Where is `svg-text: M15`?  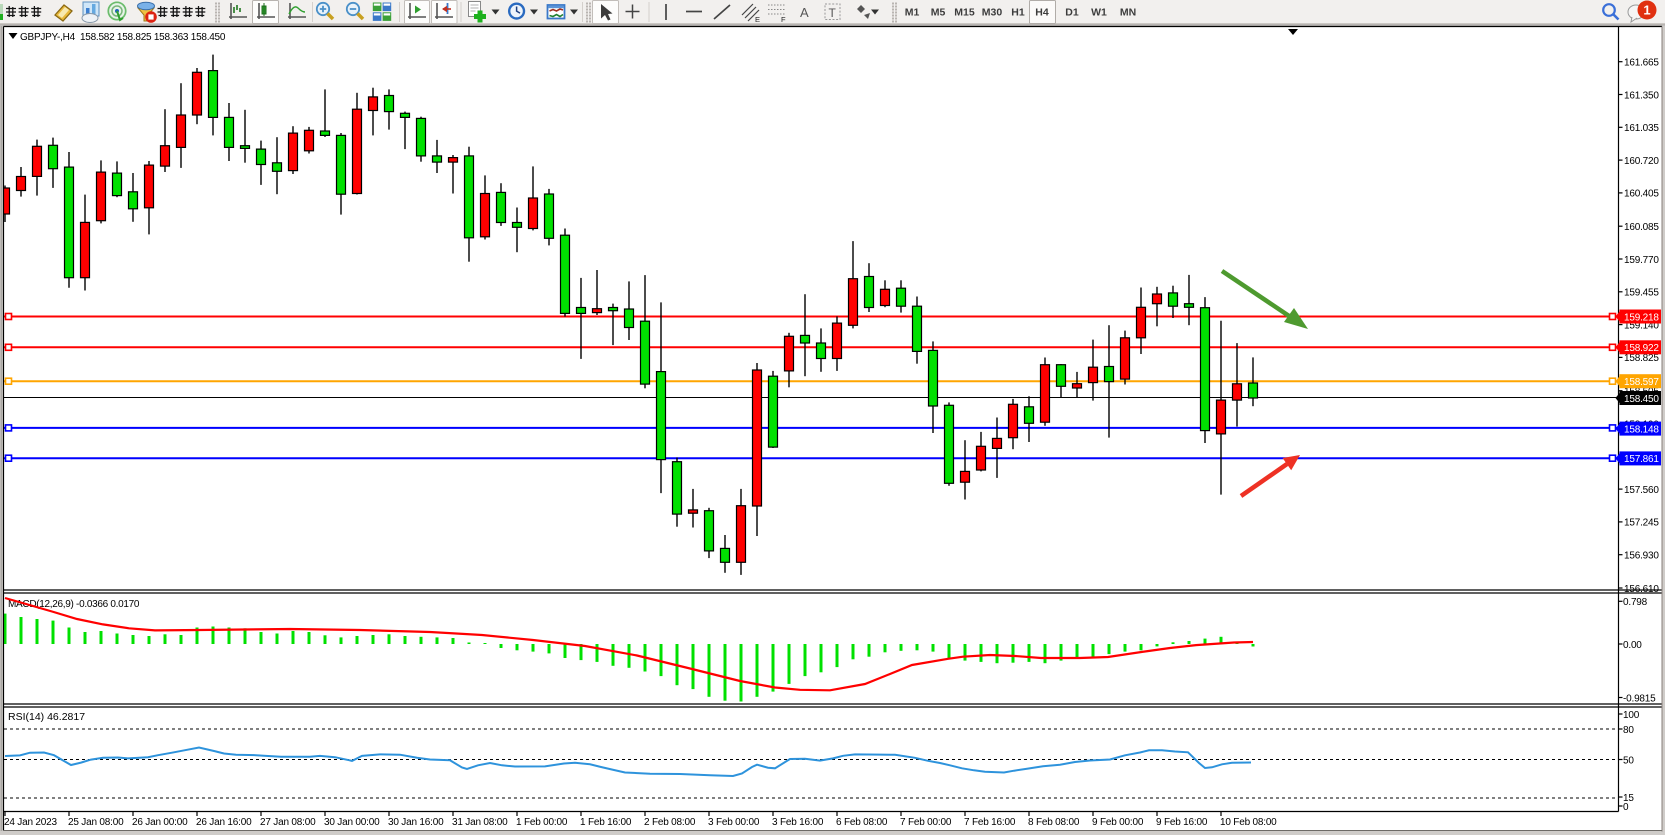 svg-text: M15 is located at coordinates (964, 13).